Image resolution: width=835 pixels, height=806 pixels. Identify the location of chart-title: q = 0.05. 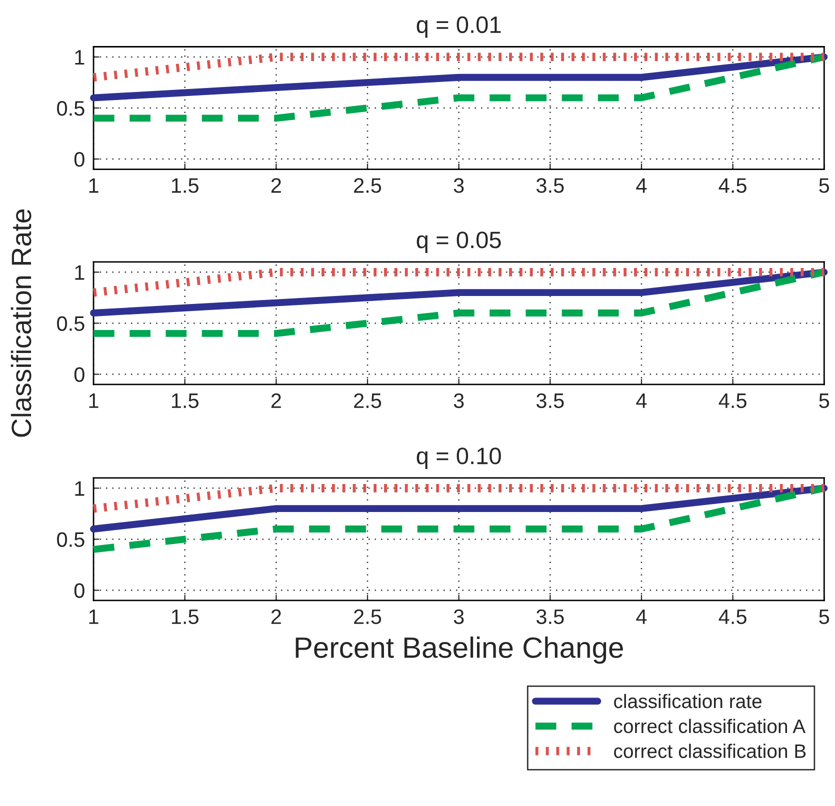
(458, 242).